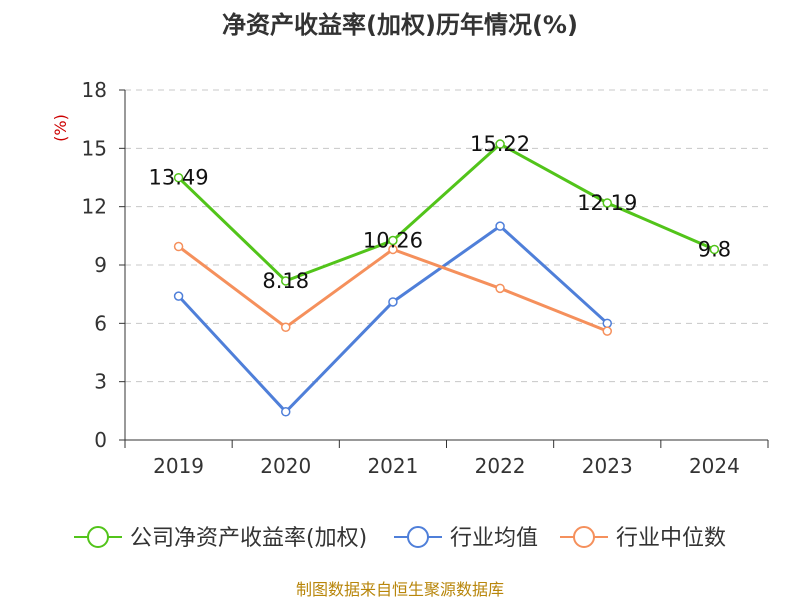 The width and height of the screenshot is (800, 600). Describe the element at coordinates (671, 538) in the screenshot. I see `legend-label: 行业中位数` at that location.